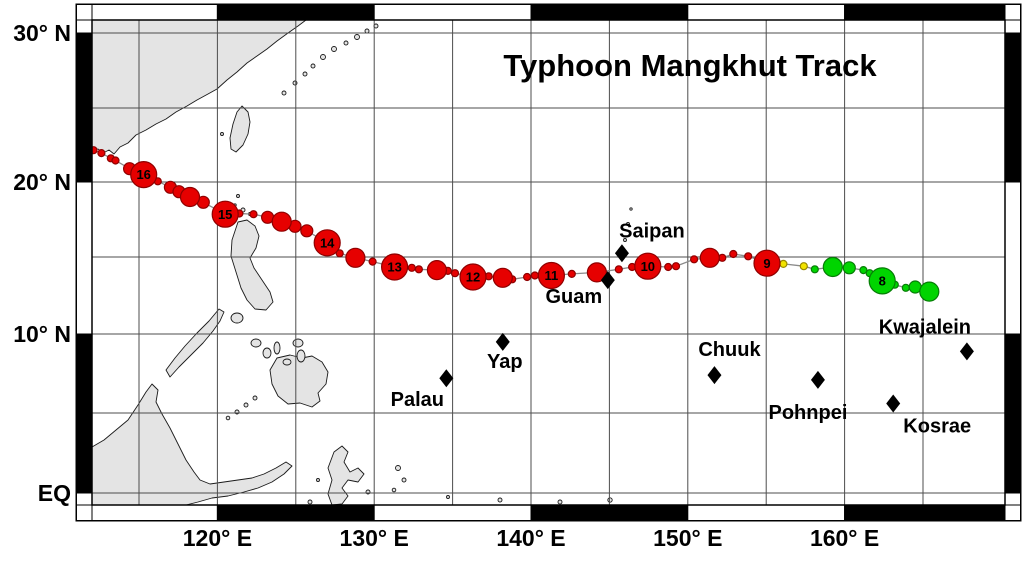  What do you see at coordinates (417, 400) in the screenshot?
I see `island-label-palau: Palau` at bounding box center [417, 400].